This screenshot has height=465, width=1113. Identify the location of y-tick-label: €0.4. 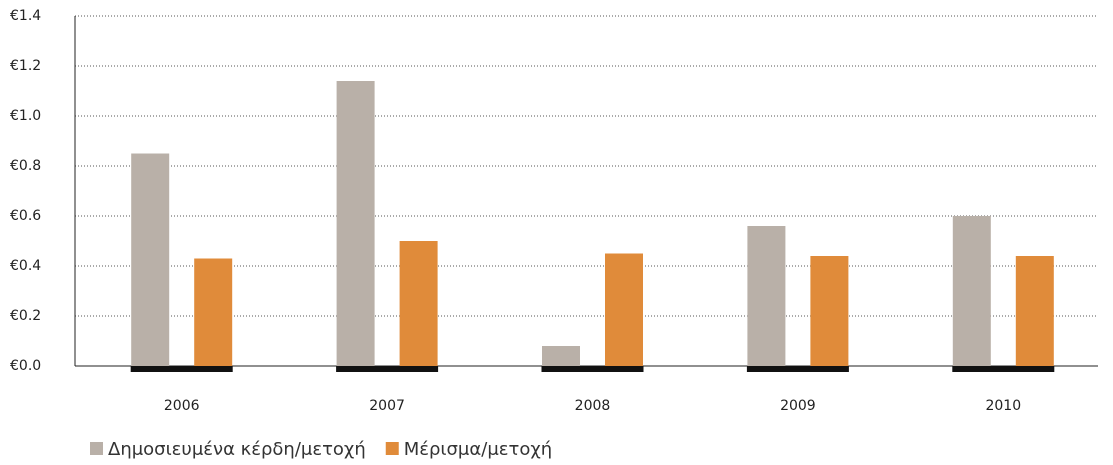
(25, 266).